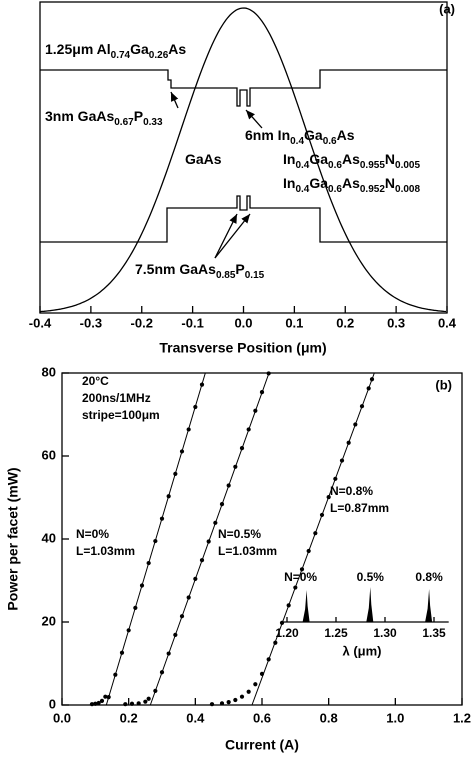 This screenshot has height=757, width=474. I want to click on y-tick-label: 20, so click(49, 620).